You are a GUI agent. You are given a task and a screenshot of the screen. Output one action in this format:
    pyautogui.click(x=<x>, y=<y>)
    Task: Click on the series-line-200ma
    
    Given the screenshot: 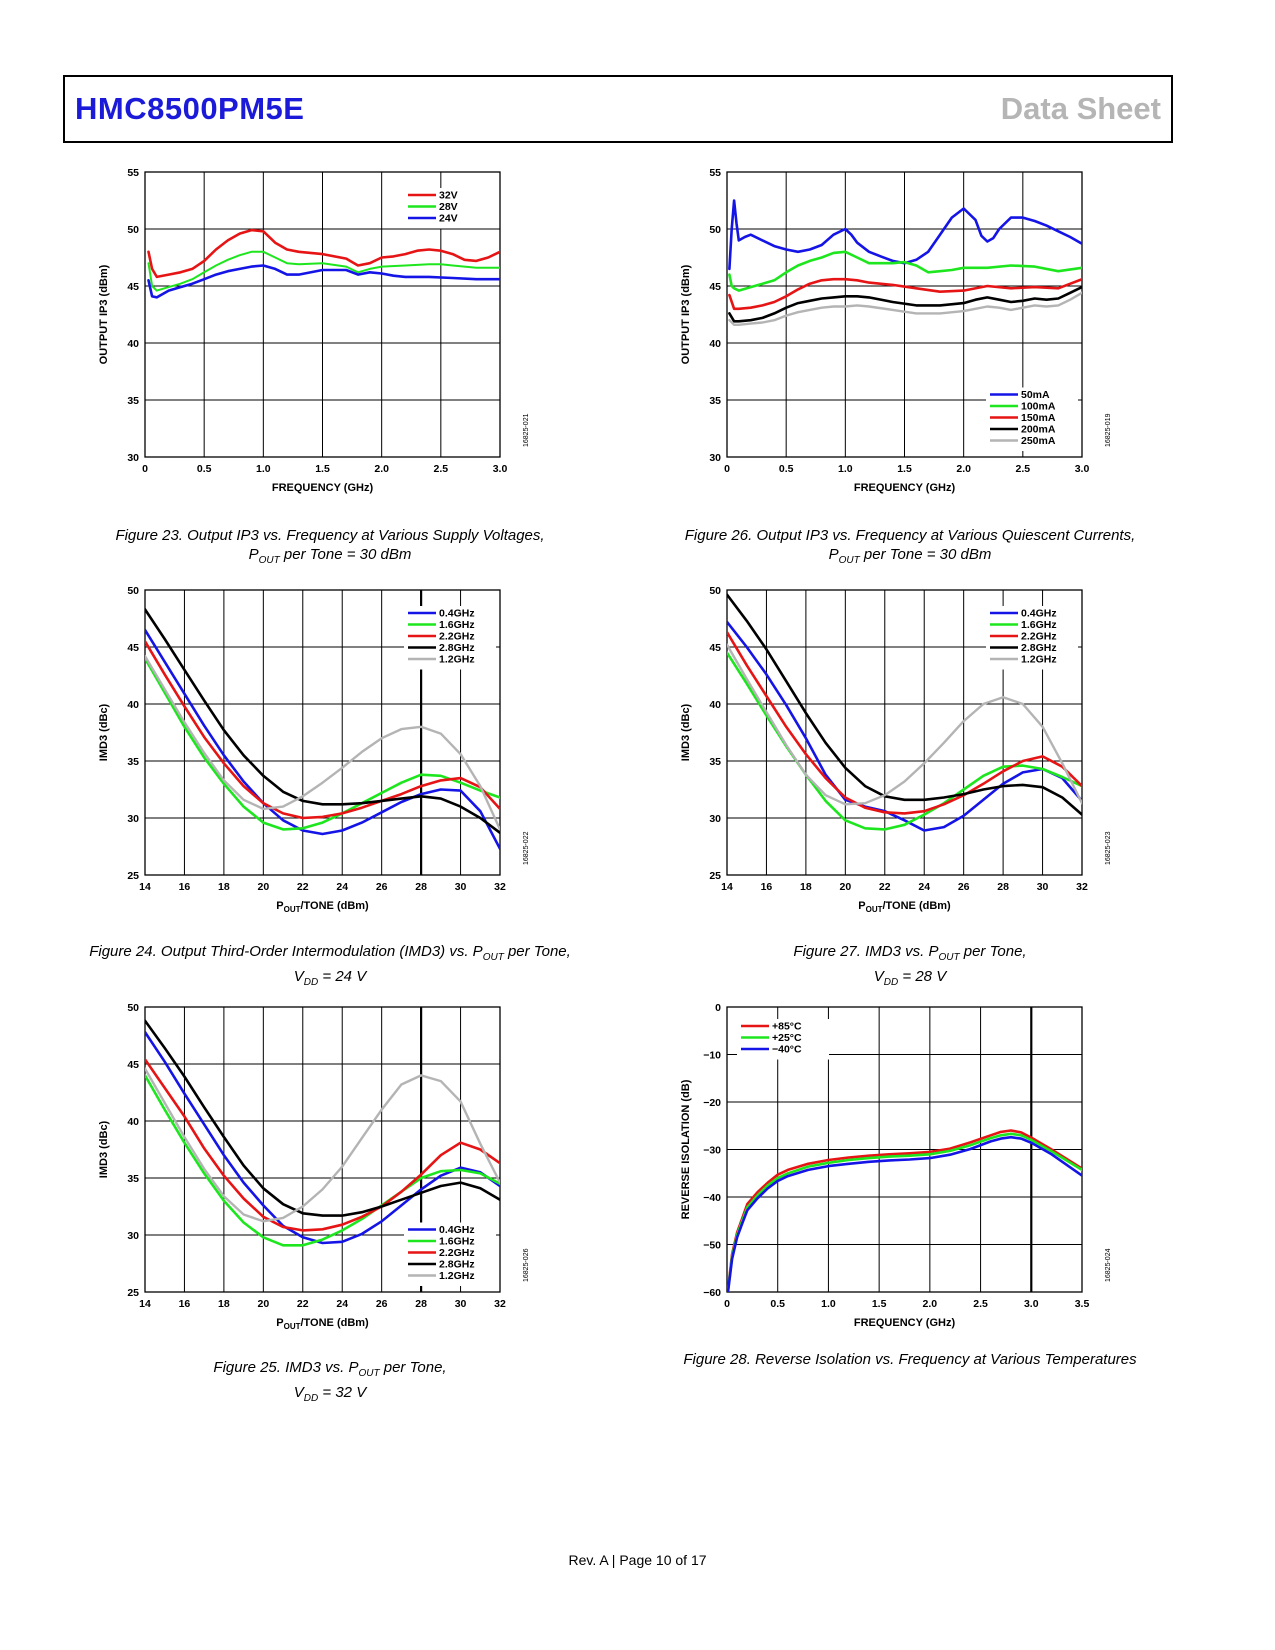 What is the action you would take?
    pyautogui.click(x=905, y=304)
    